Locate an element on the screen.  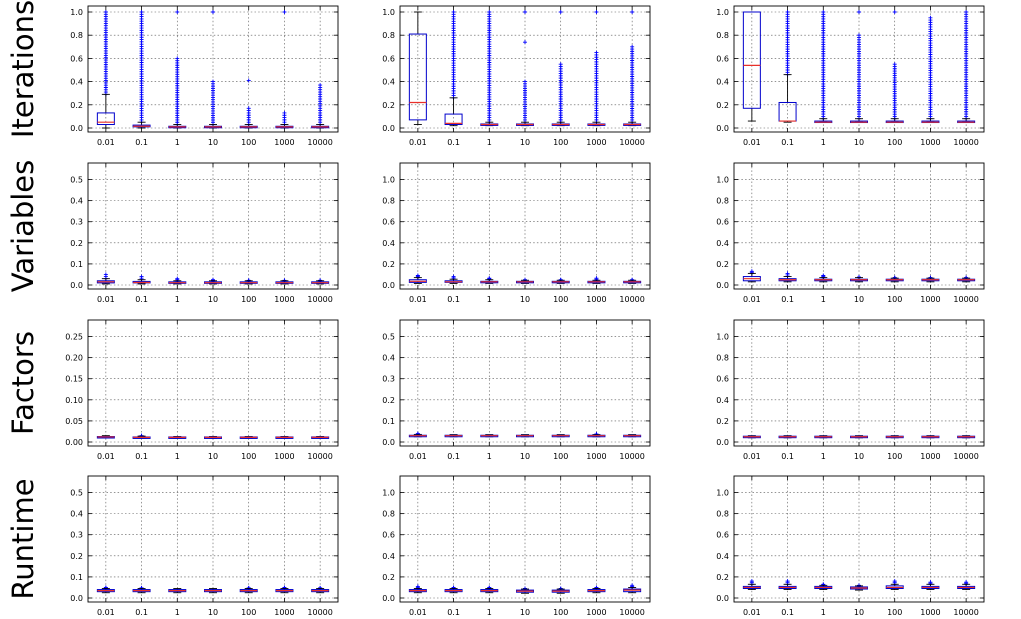
y-tick-label: 0.15 is located at coordinates (74, 379).